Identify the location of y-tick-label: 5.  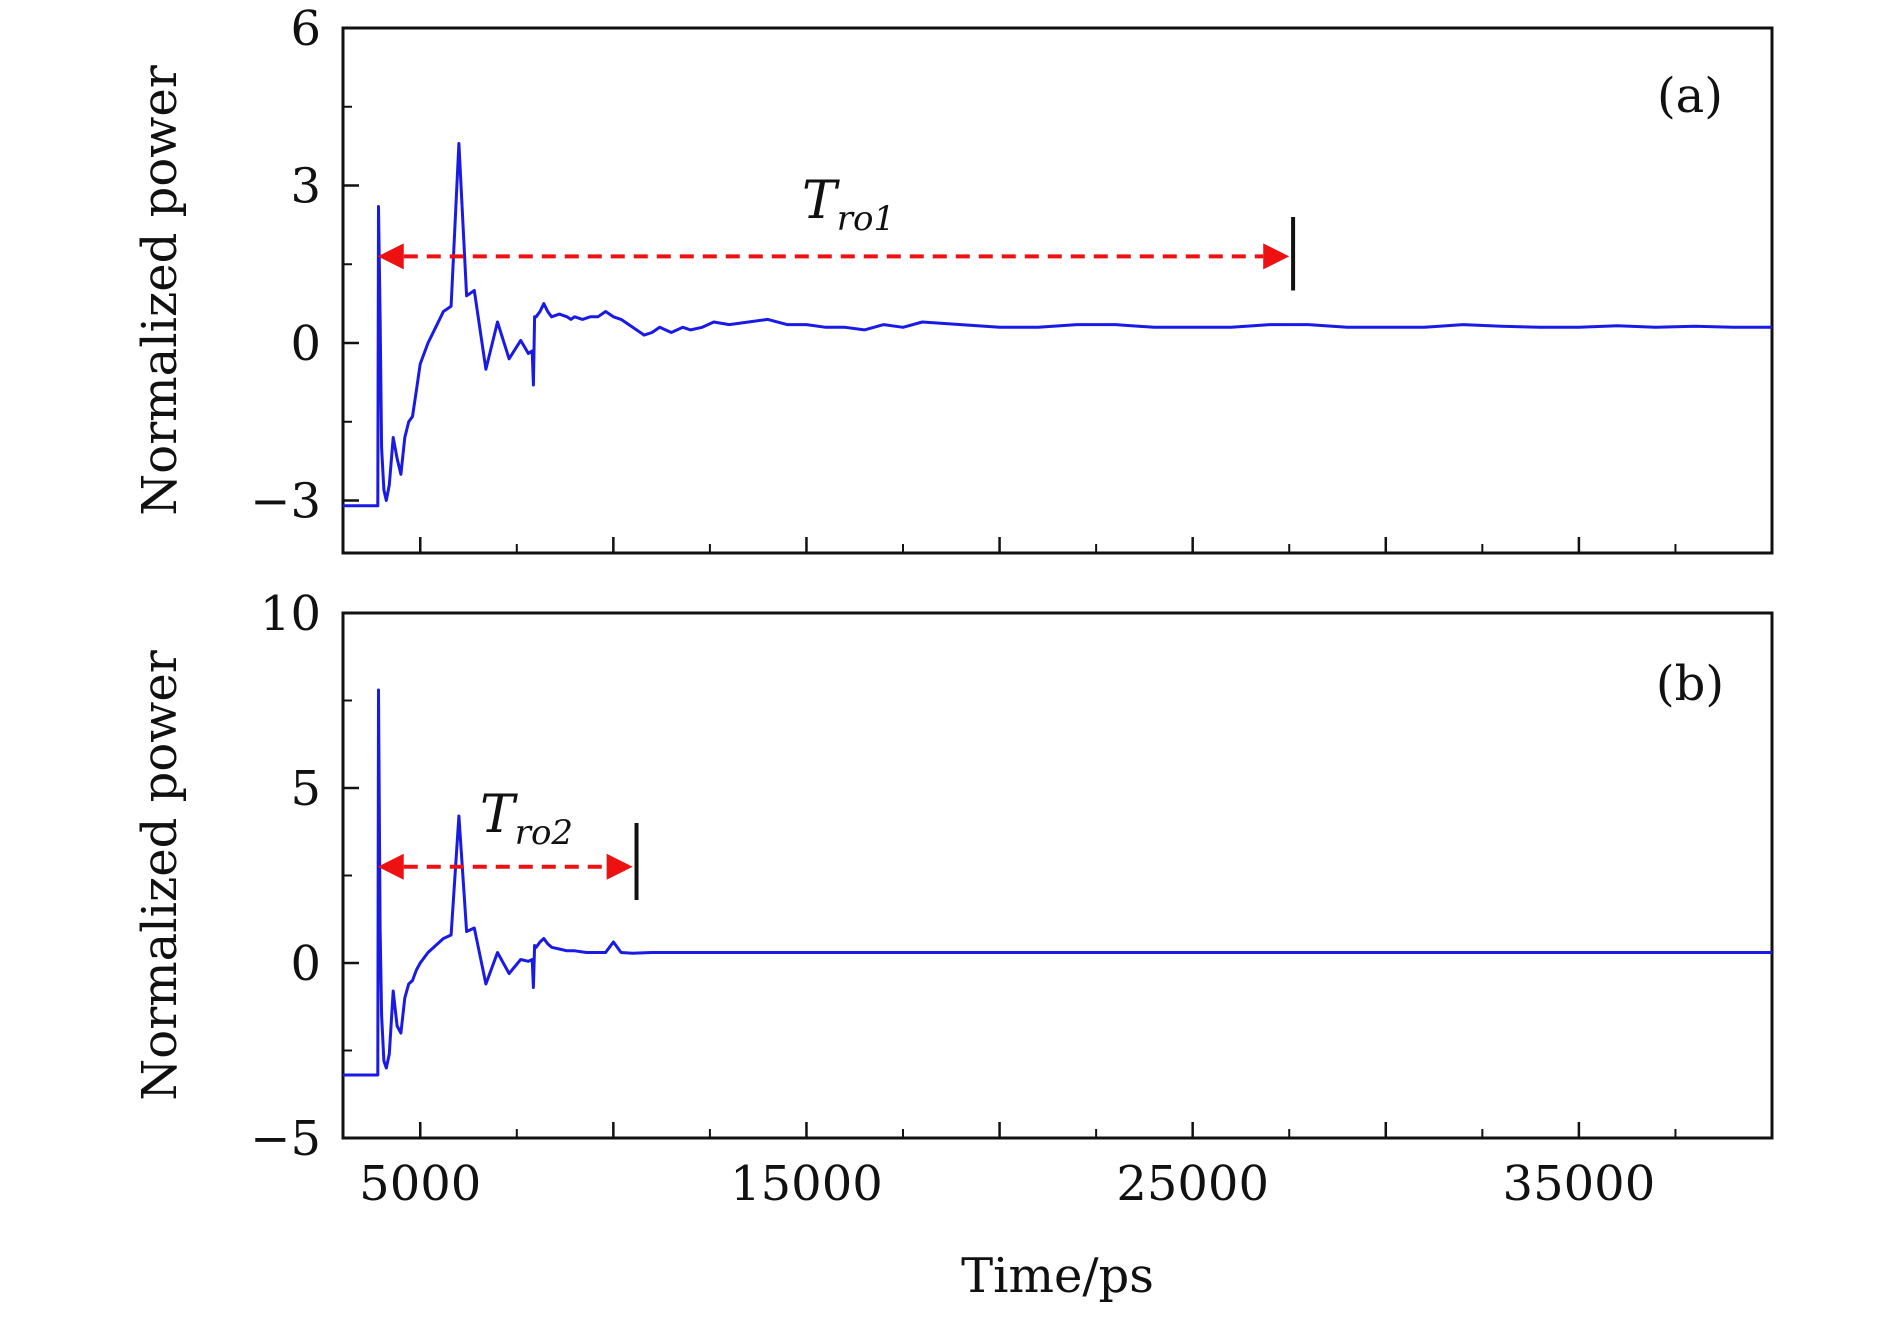
(305, 789).